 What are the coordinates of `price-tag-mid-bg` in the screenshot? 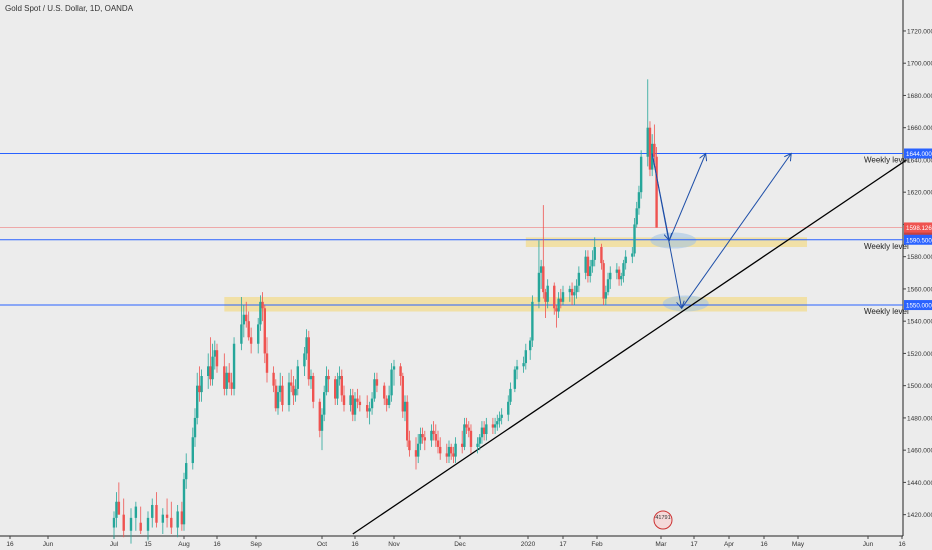 It's located at (918, 239).